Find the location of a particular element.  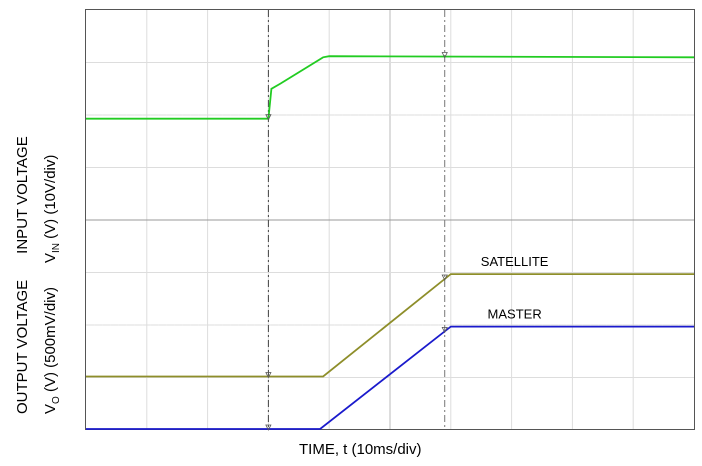

trace-label-master: MASTER is located at coordinates (515, 314).